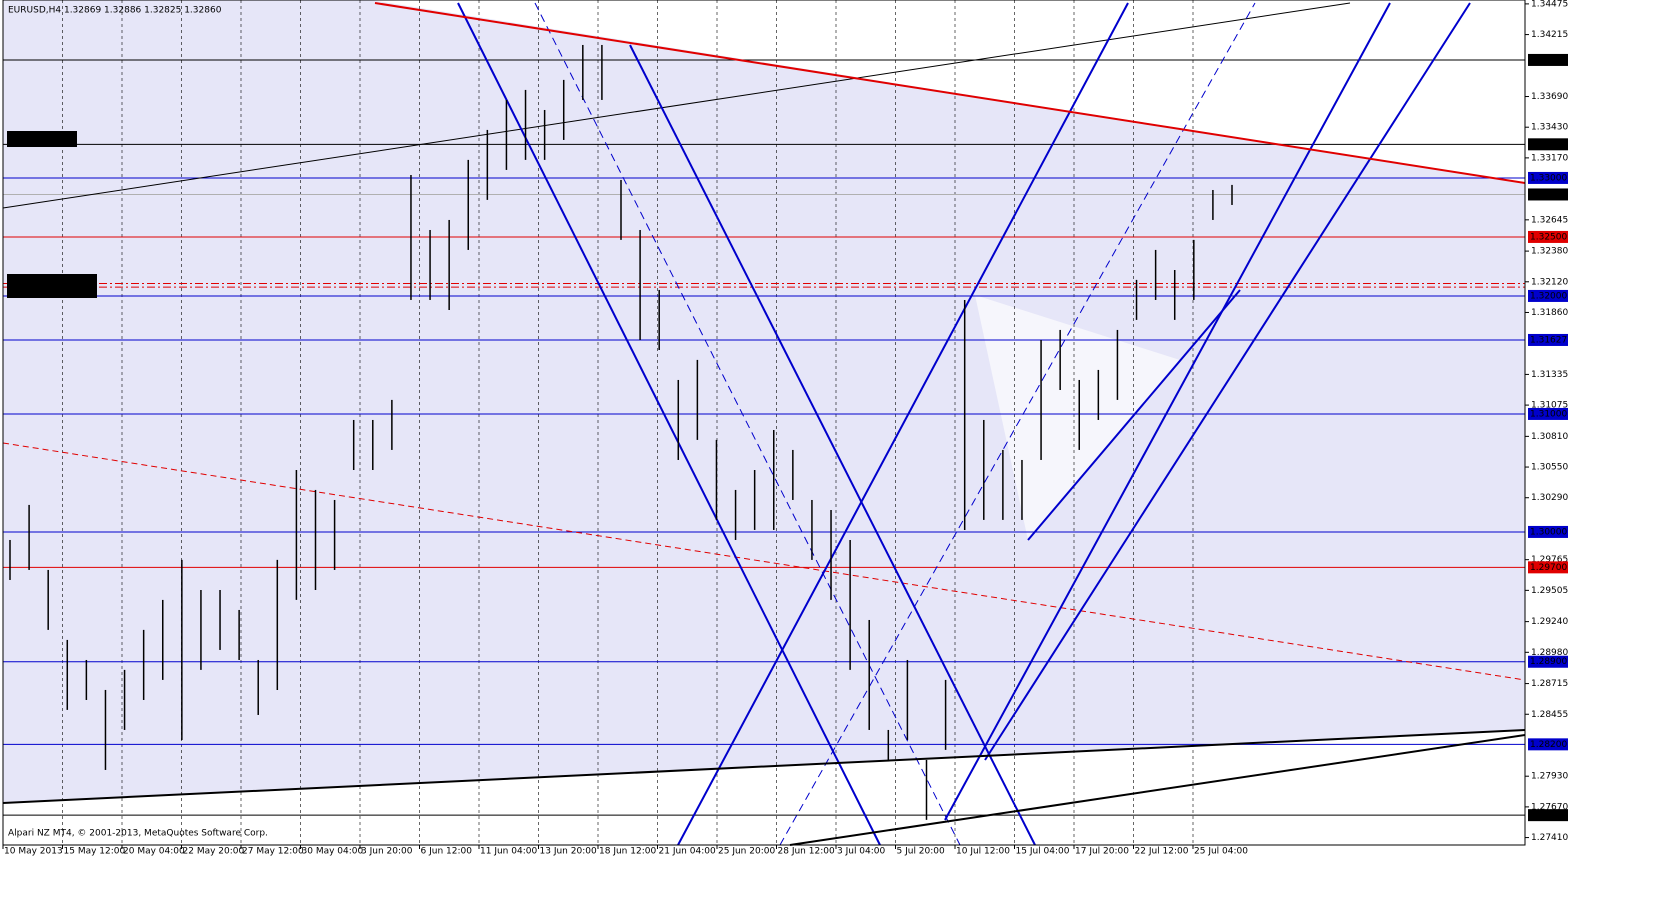 The width and height of the screenshot is (1676, 917). What do you see at coordinates (1102, 852) in the screenshot?
I see `x-tick-label: 17 Jul 20:00` at bounding box center [1102, 852].